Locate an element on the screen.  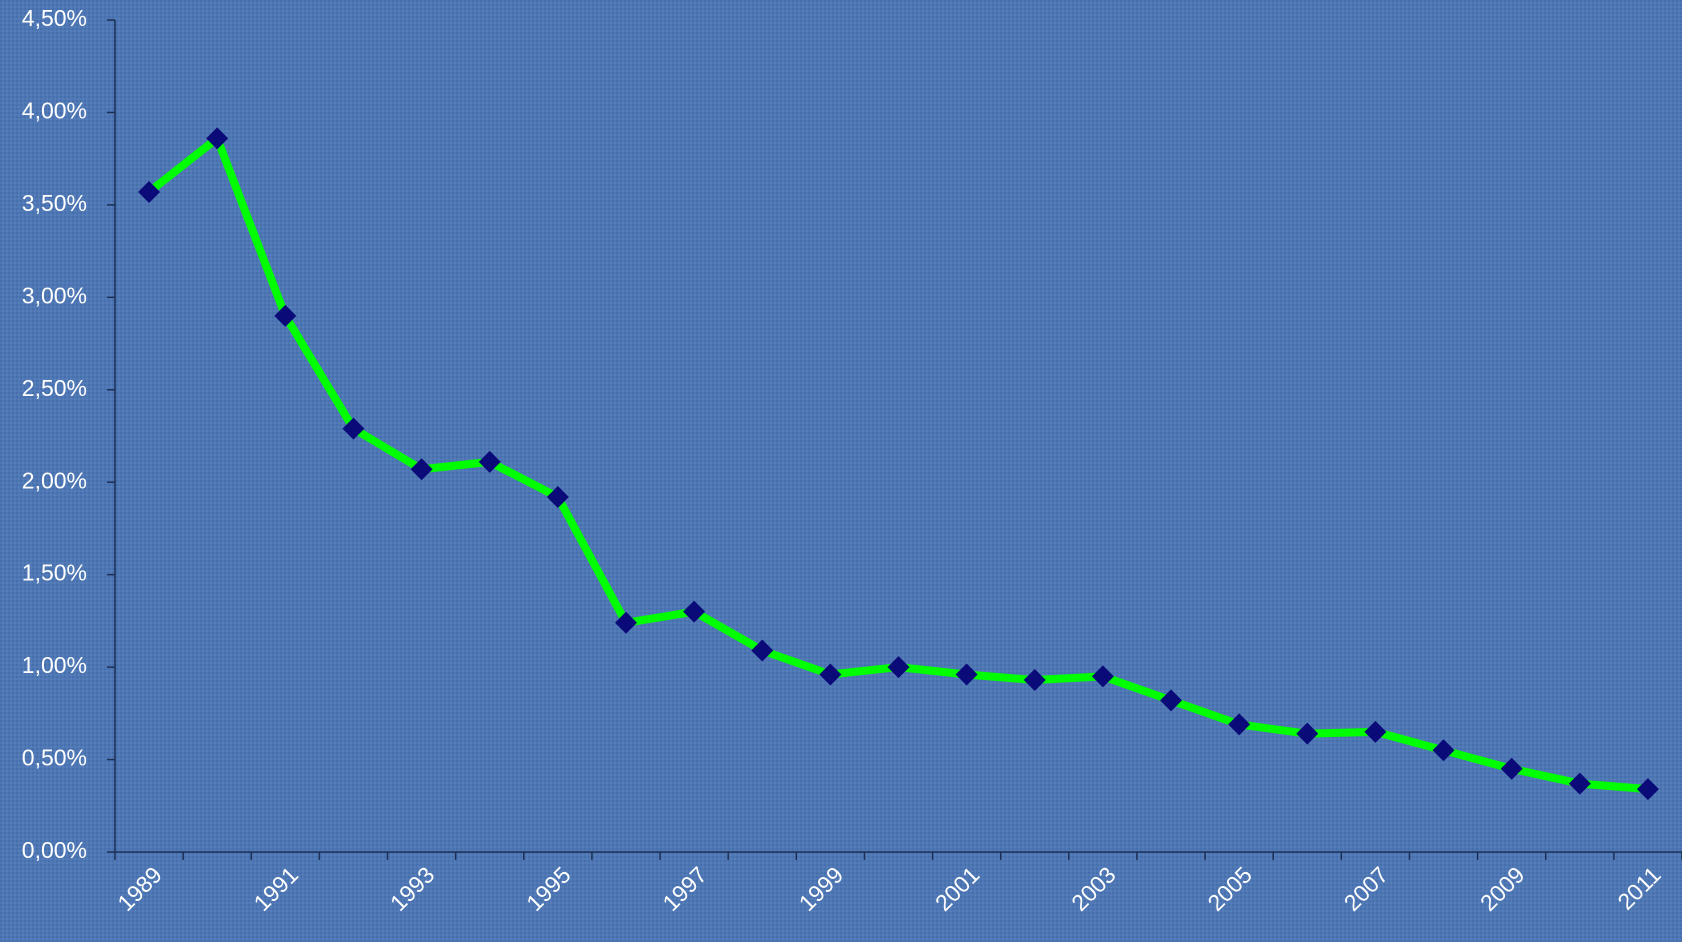
y-tick-label: 2,00% is located at coordinates (54, 480).